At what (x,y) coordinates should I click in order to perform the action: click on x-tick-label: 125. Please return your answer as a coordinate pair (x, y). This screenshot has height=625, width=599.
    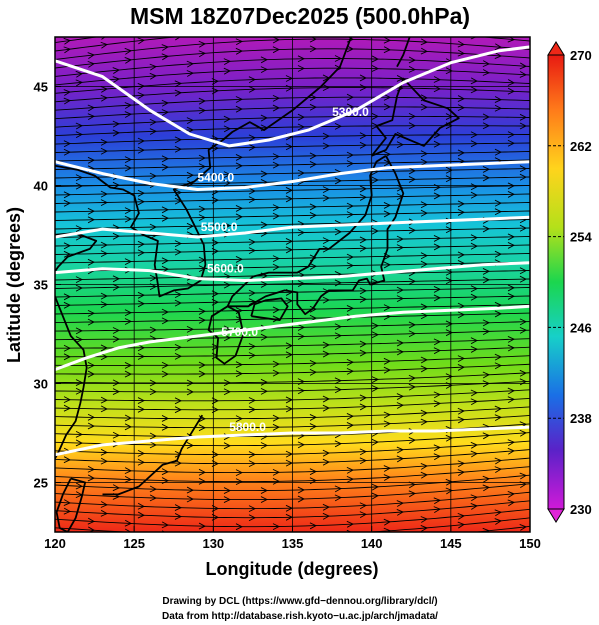
    Looking at the image, I should click on (134, 543).